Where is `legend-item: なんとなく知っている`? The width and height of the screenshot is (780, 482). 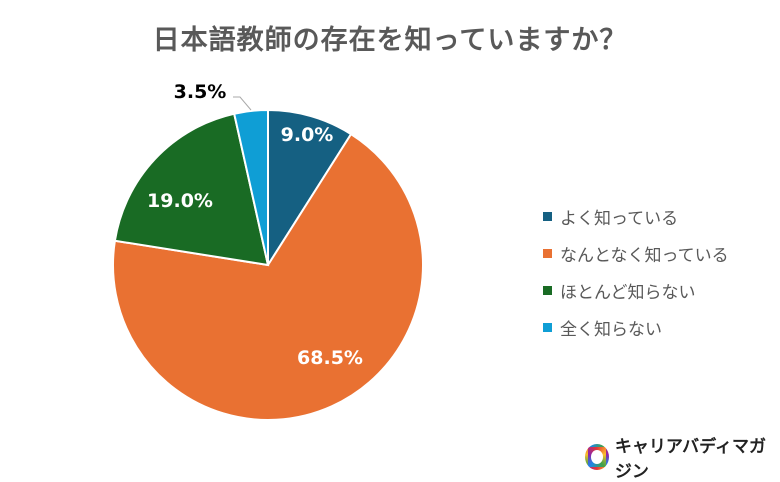 legend-item: なんとなく知っている is located at coordinates (636, 253).